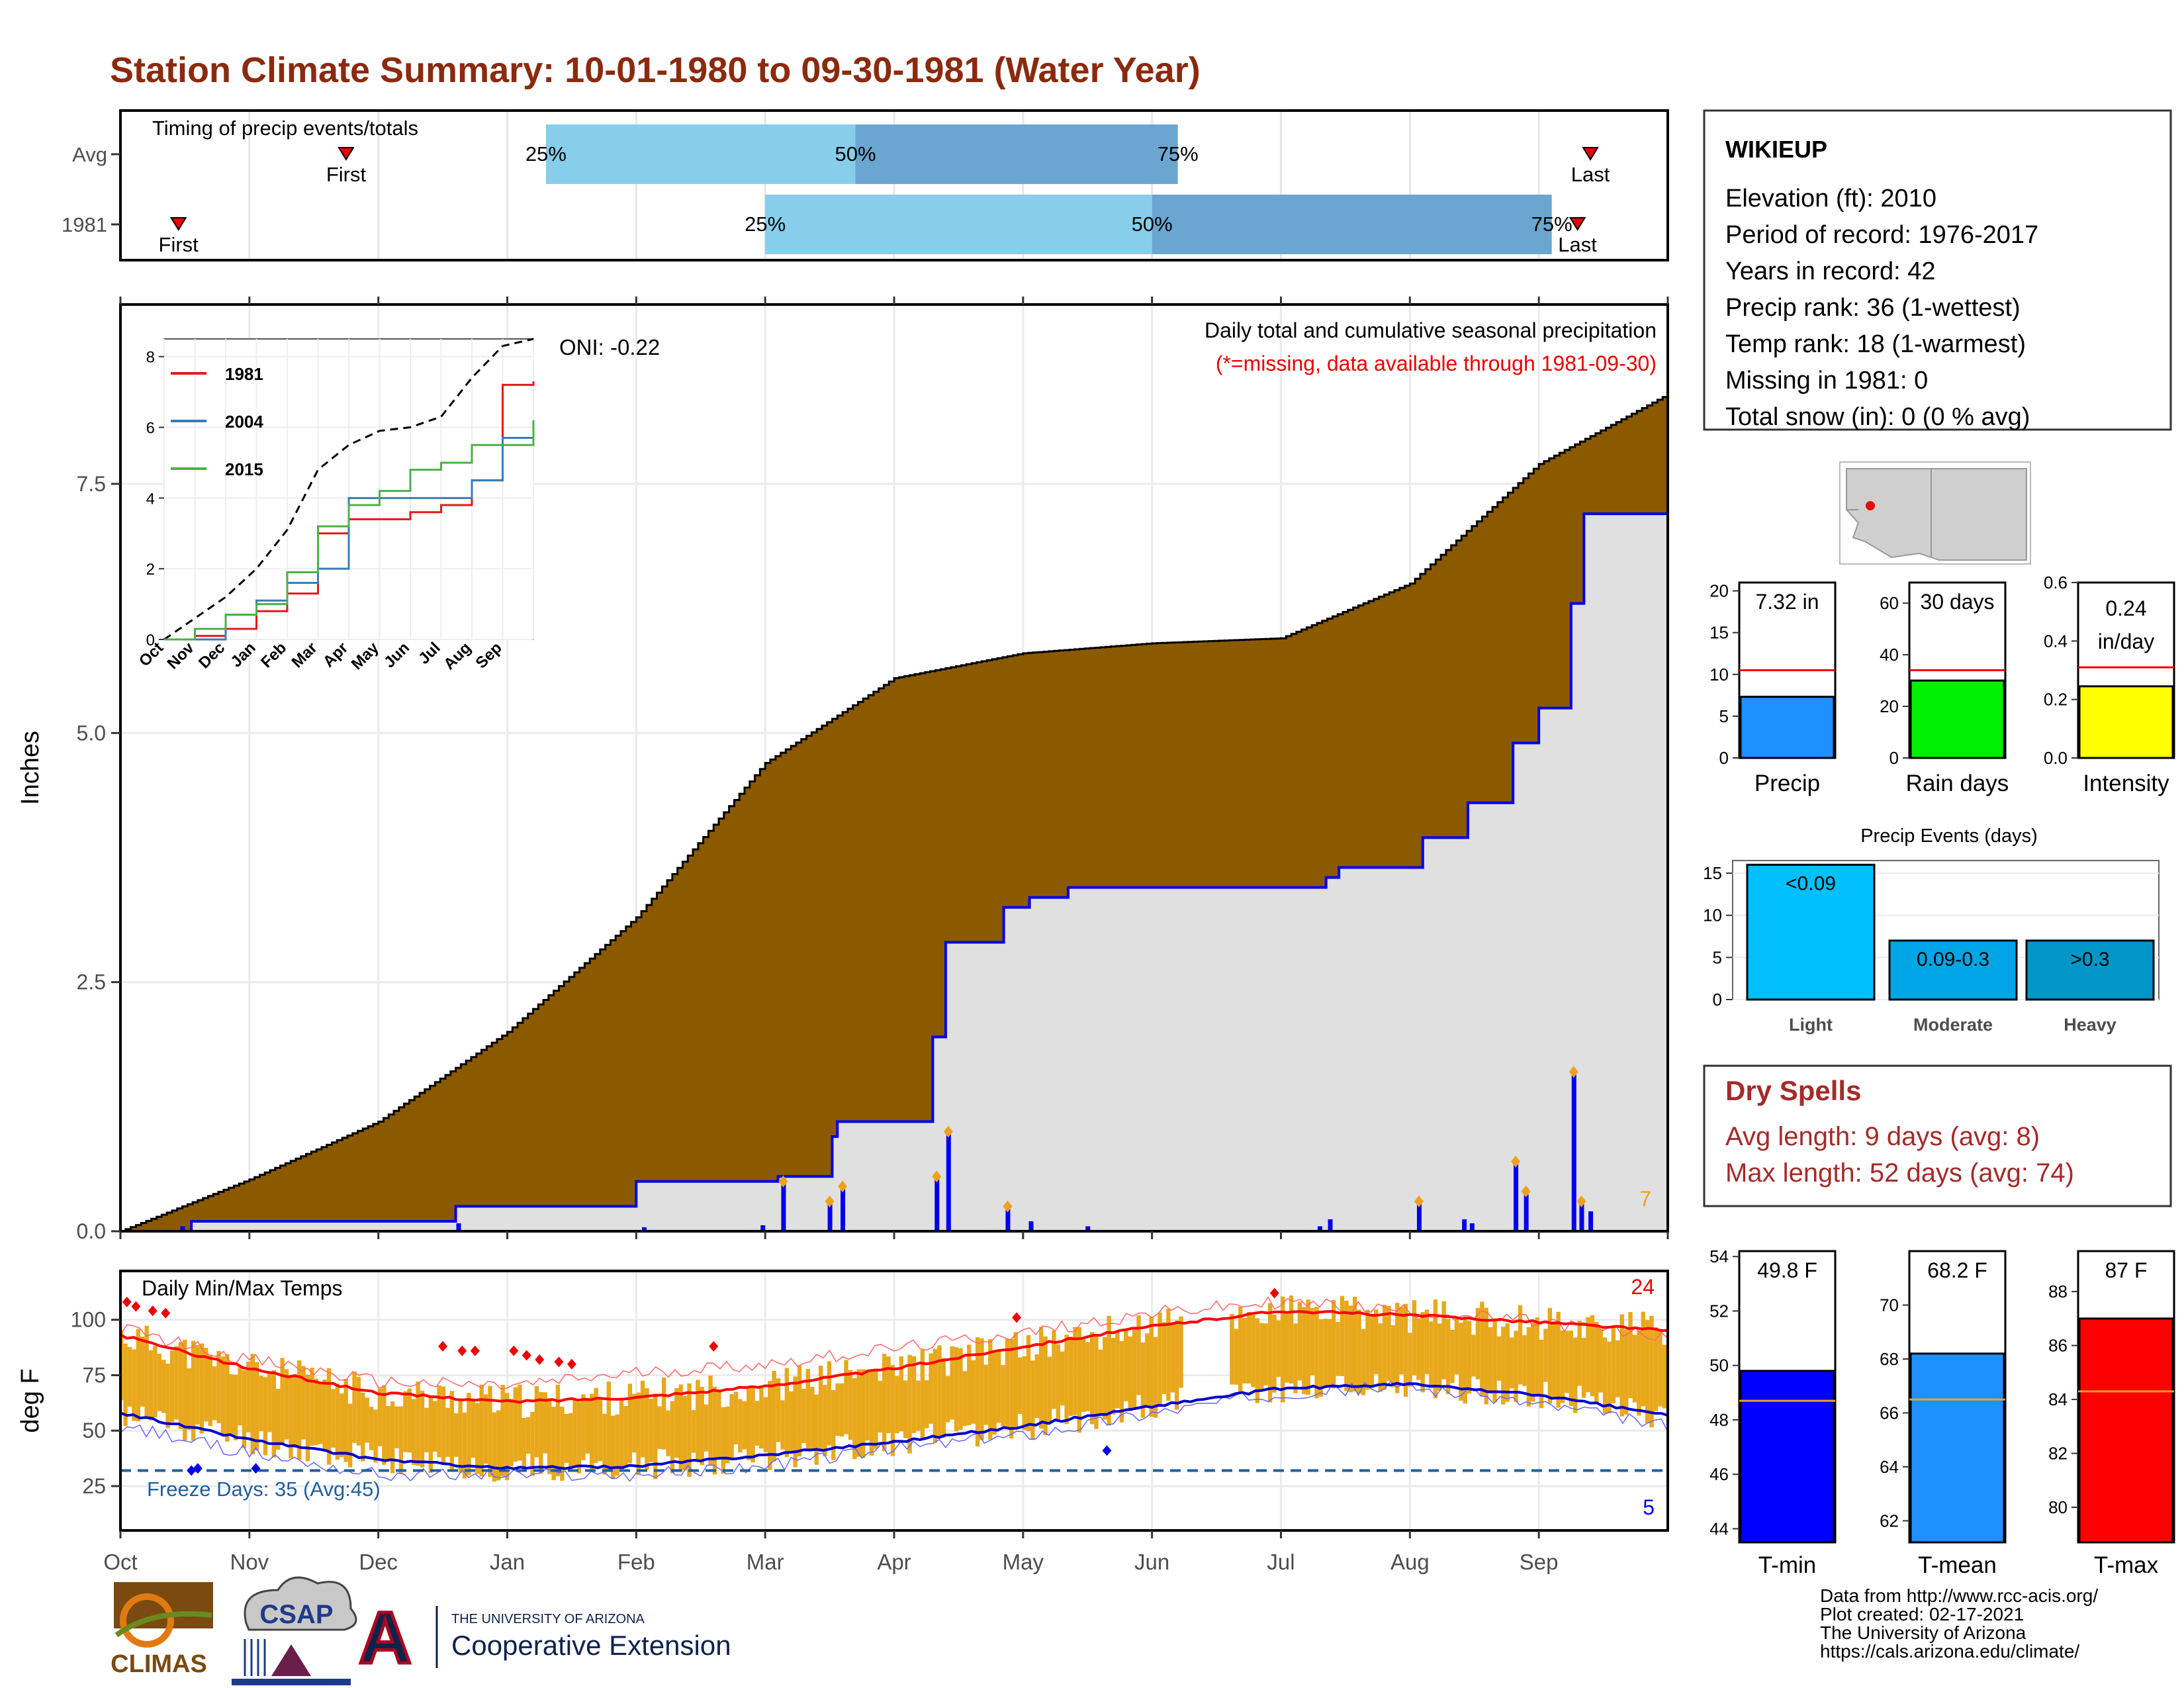 This screenshot has height=1688, width=2184. Describe the element at coordinates (1957, 1565) in the screenshot. I see `temp-summary-label: T-mean` at that location.